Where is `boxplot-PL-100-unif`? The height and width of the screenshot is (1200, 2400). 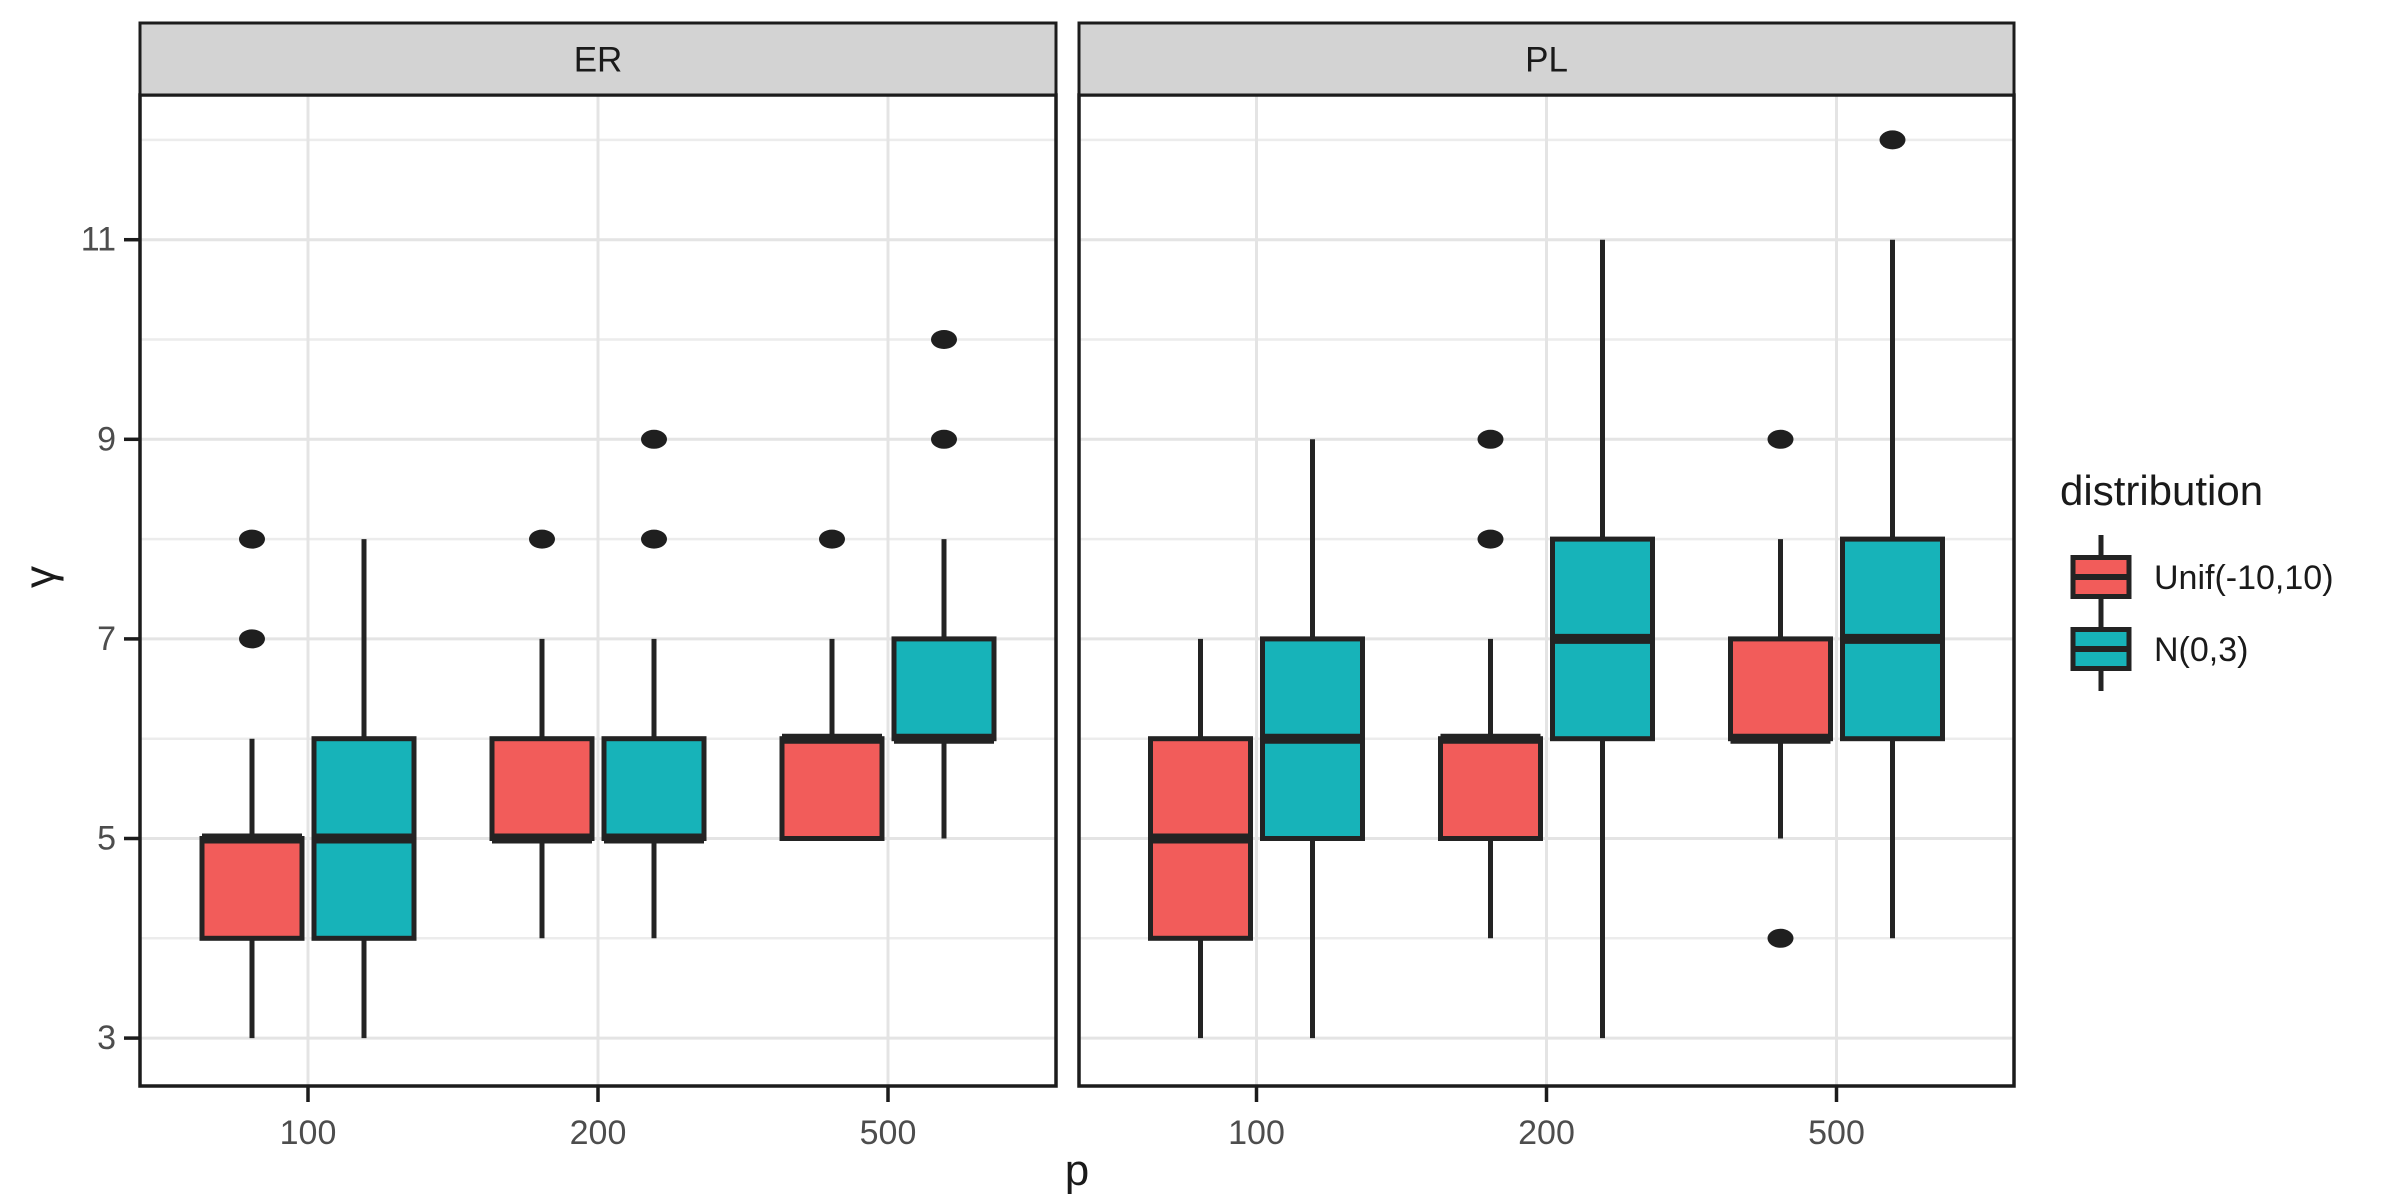
boxplot-PL-100-unif is located at coordinates (1200, 838).